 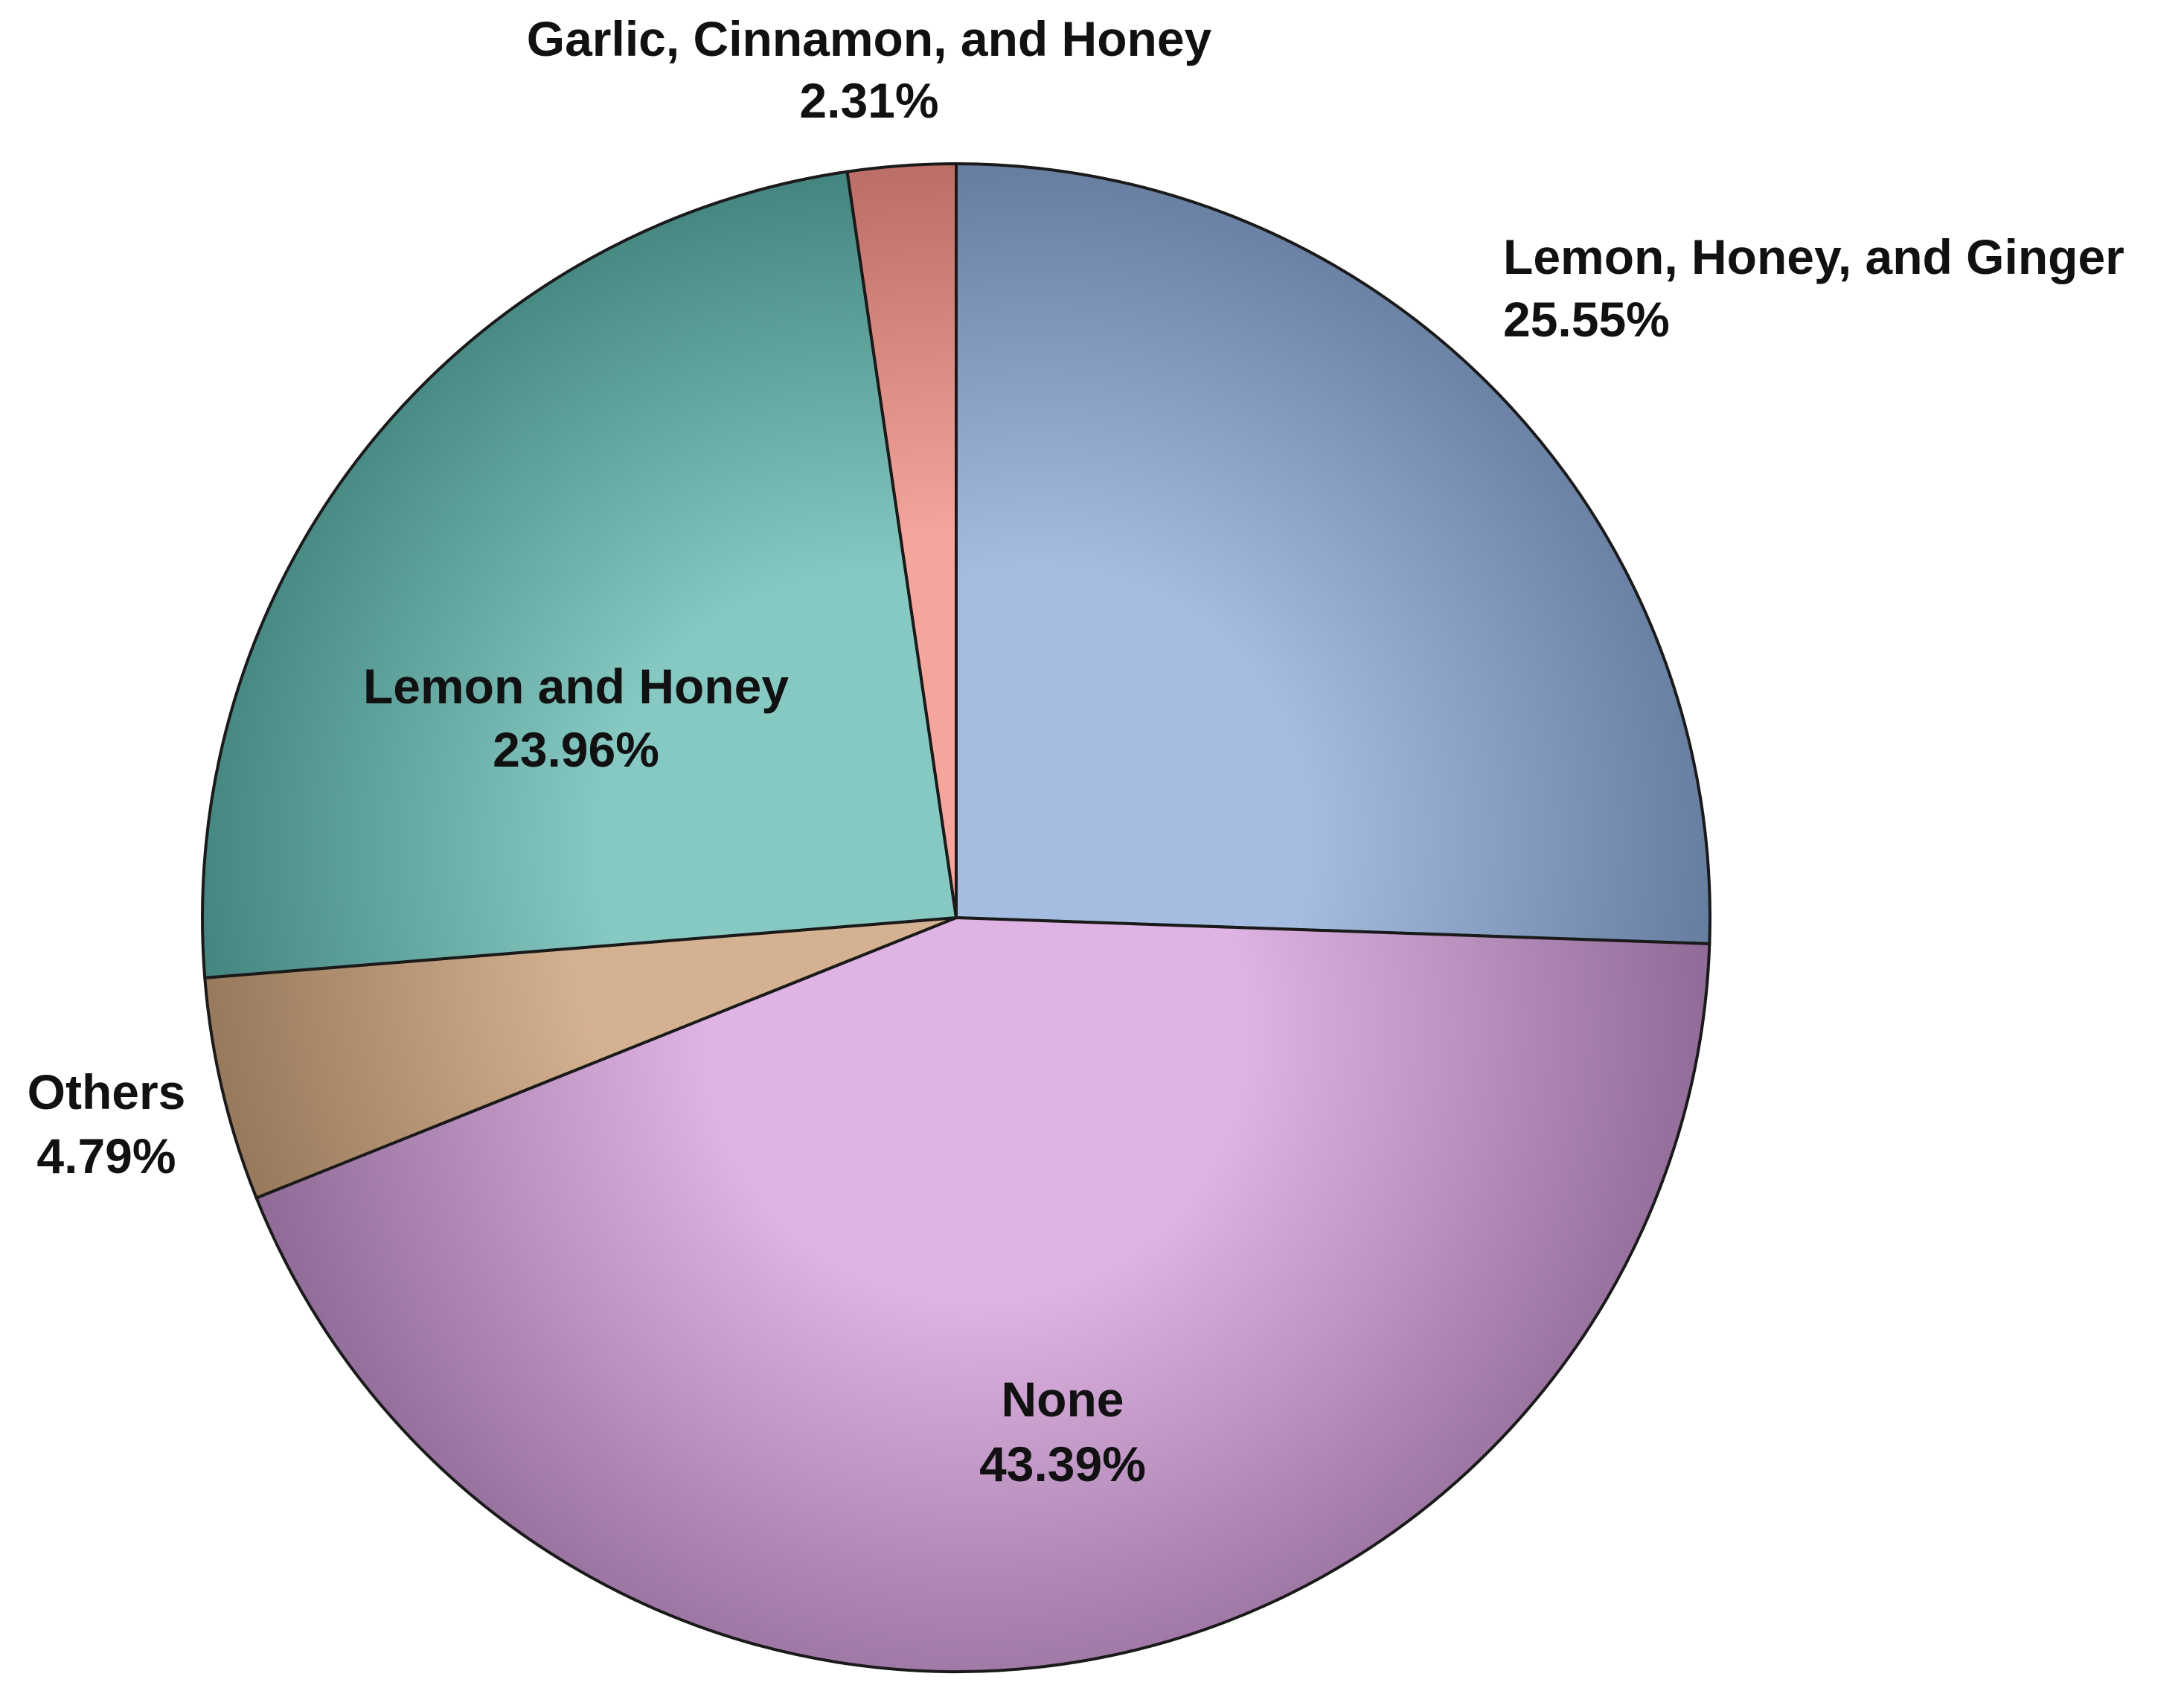 I want to click on label-lemon-honey-ginger: Lemon, Honey, and Ginger, so click(x=1814, y=256).